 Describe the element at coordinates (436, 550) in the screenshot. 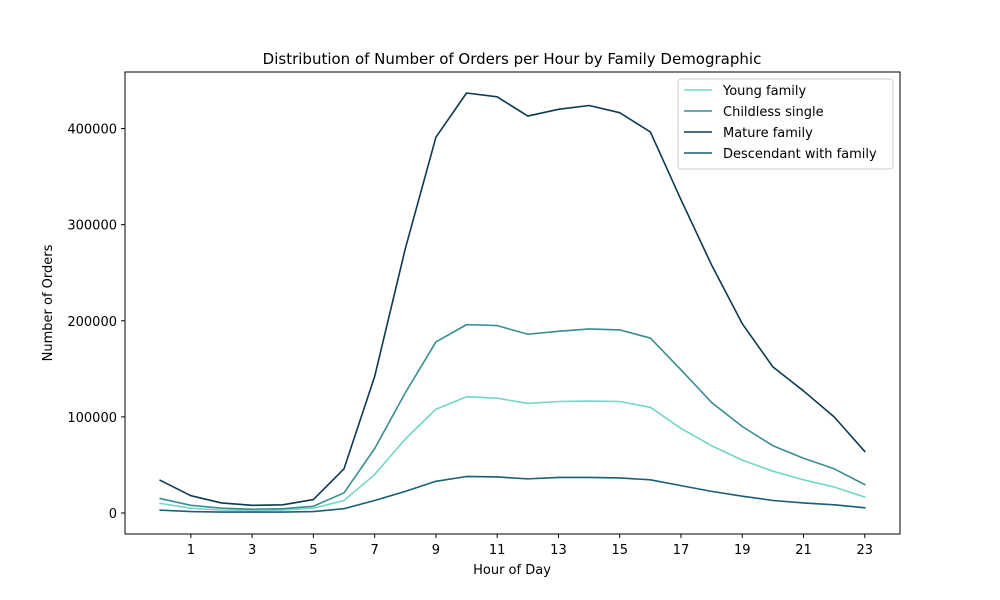

I see `x-tick-label: 9` at that location.